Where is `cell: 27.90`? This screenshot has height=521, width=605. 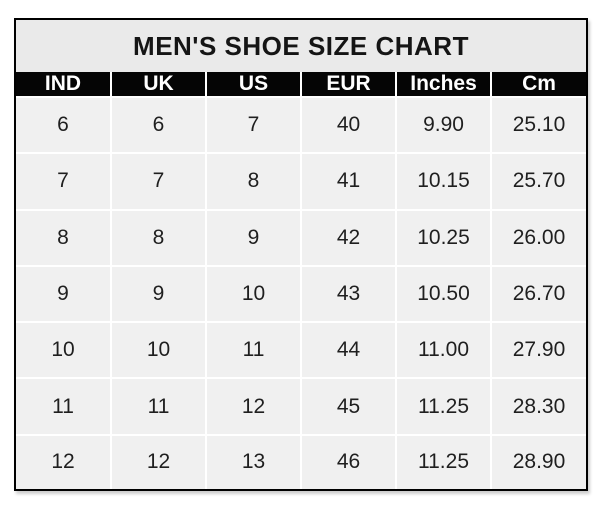 cell: 27.90 is located at coordinates (538, 350).